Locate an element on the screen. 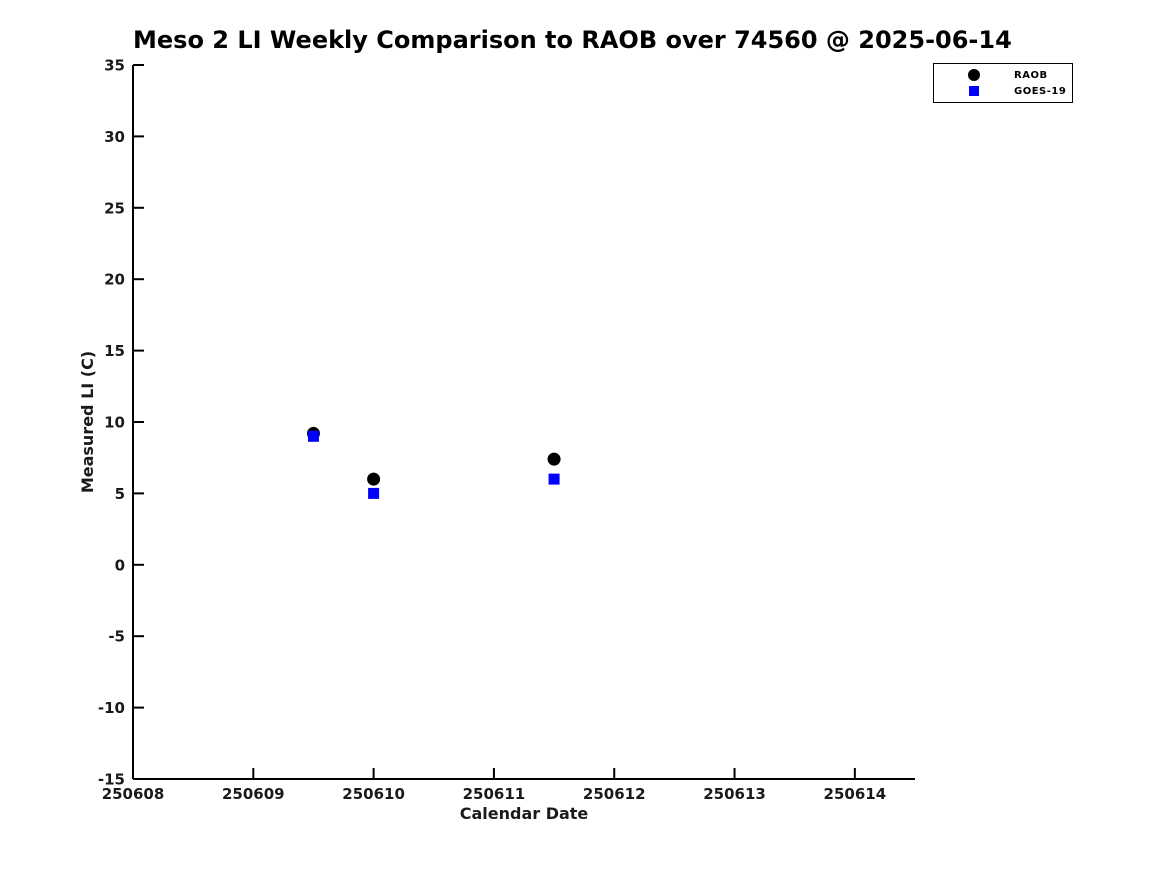 The width and height of the screenshot is (1167, 875). x-axis-label: Calendar Date is located at coordinates (524, 813).